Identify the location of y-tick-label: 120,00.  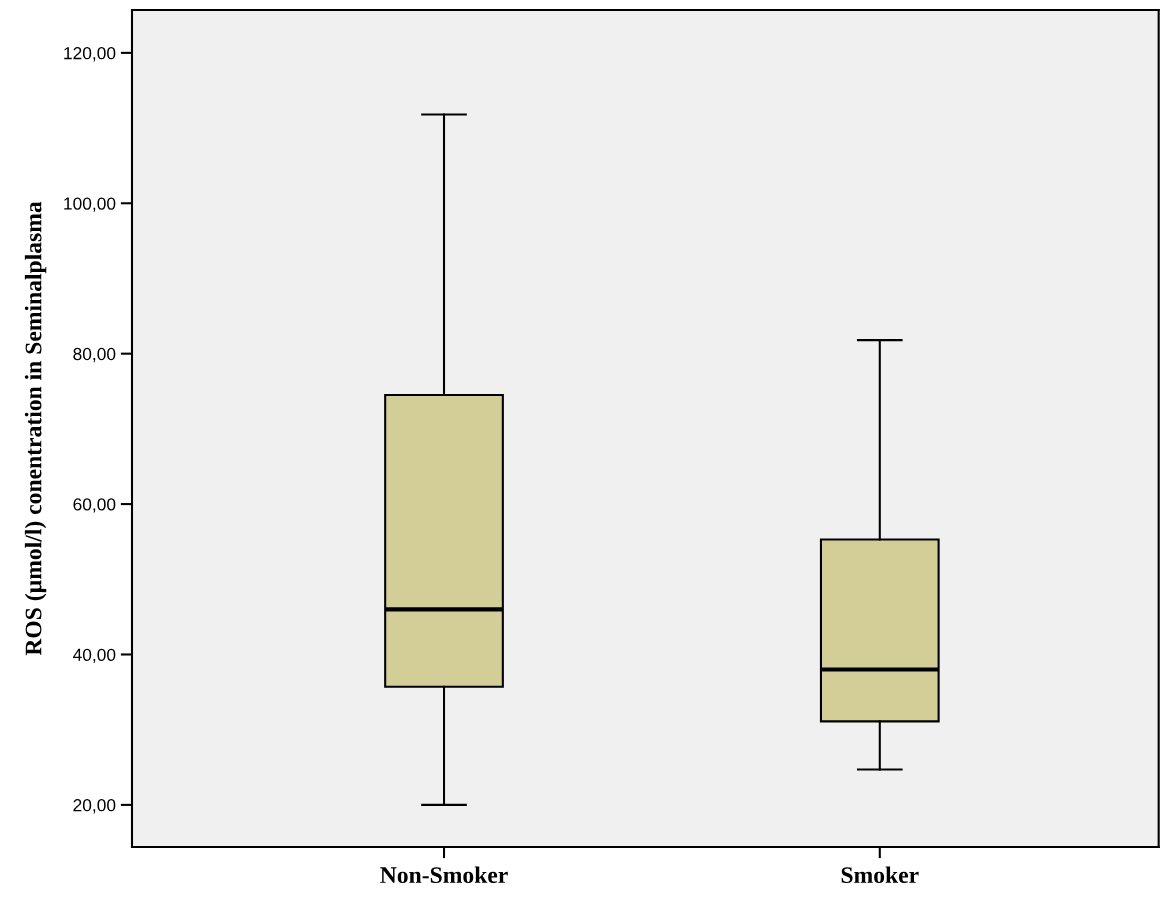
(90, 54).